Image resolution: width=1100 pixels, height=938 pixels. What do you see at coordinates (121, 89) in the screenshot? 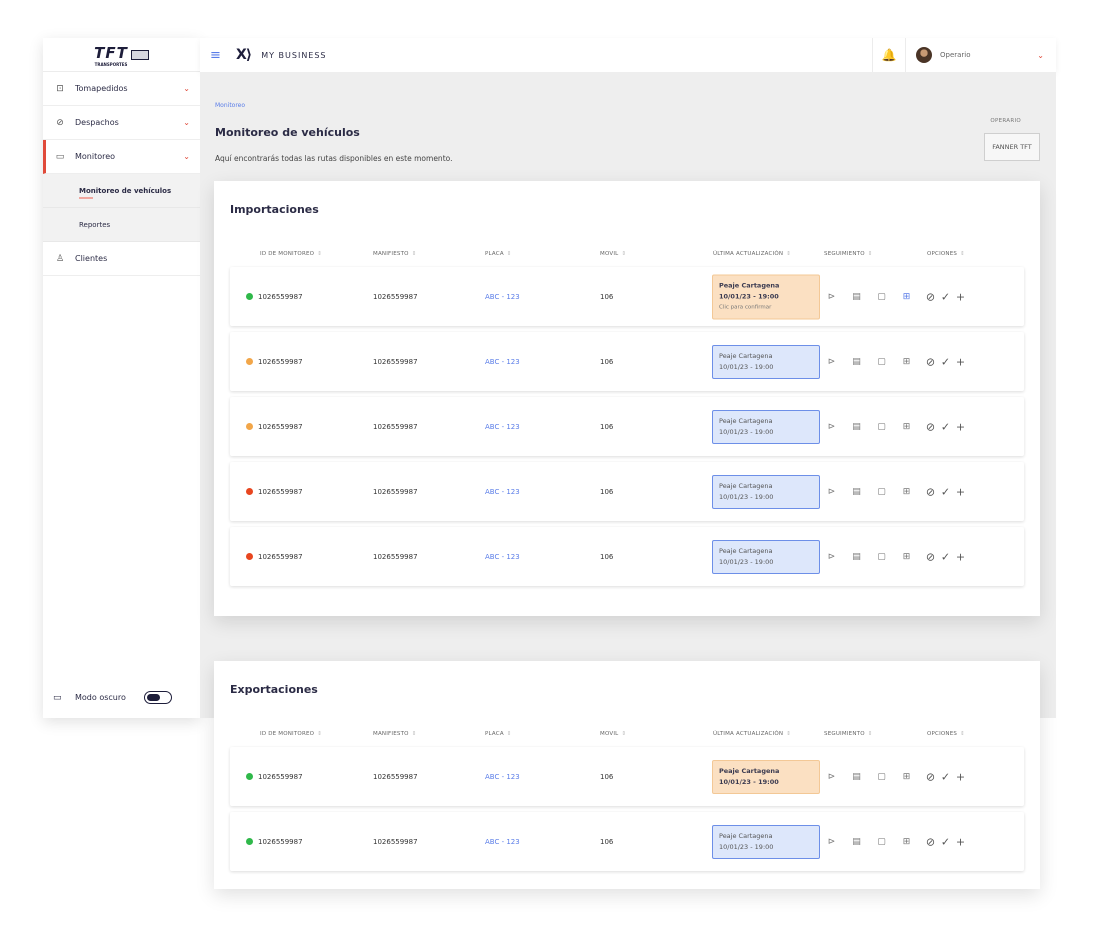
I see `sidebar-item-tomapedidos: ⊡ Tomapedidos ⌄` at bounding box center [121, 89].